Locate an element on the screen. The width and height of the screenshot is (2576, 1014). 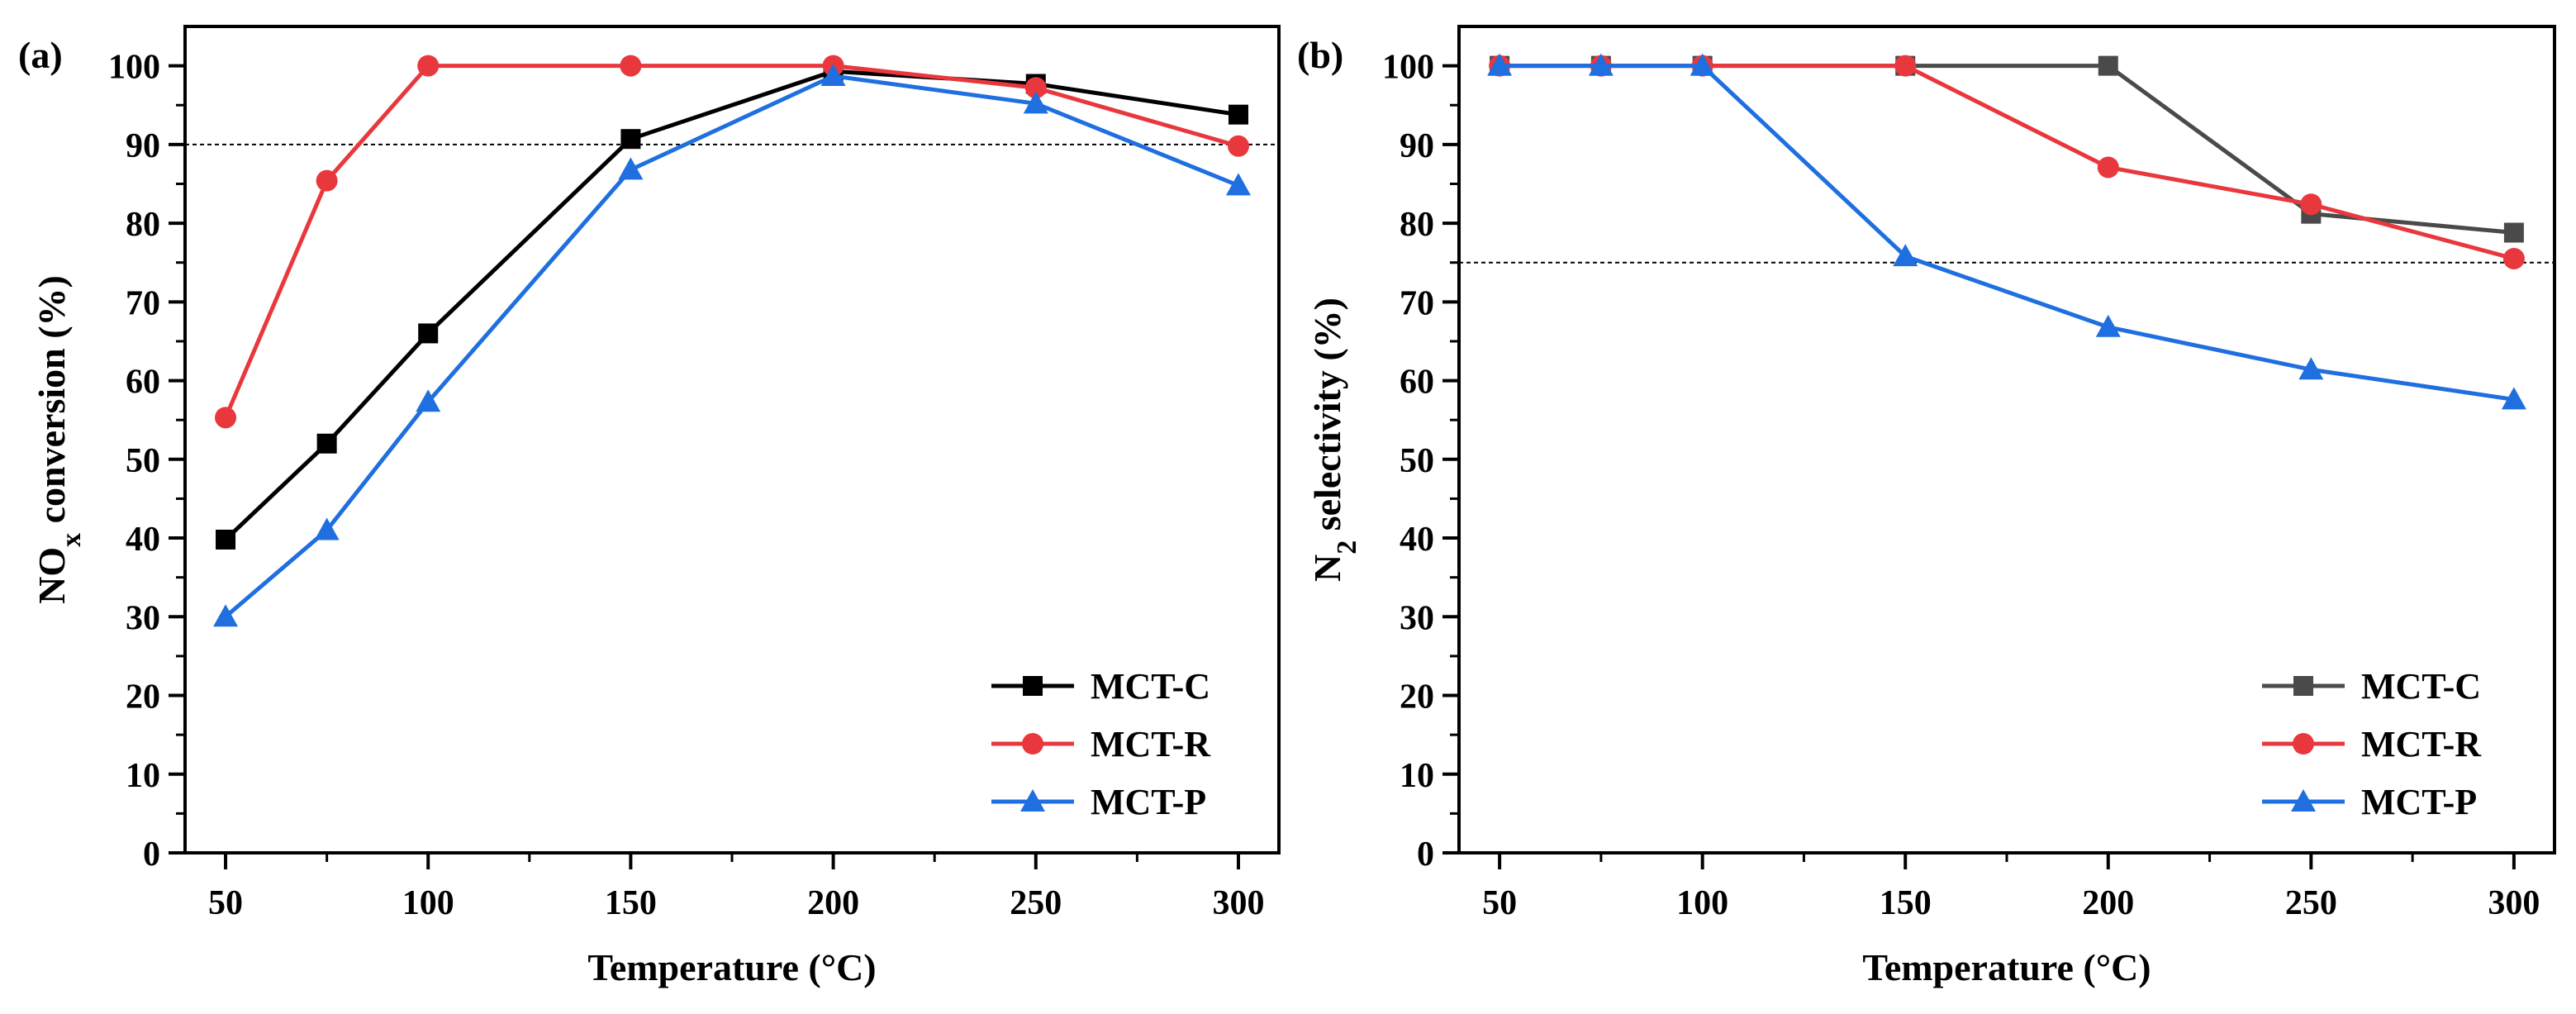
y-axis-title: N2 selectivity (%) is located at coordinates (1334, 440).